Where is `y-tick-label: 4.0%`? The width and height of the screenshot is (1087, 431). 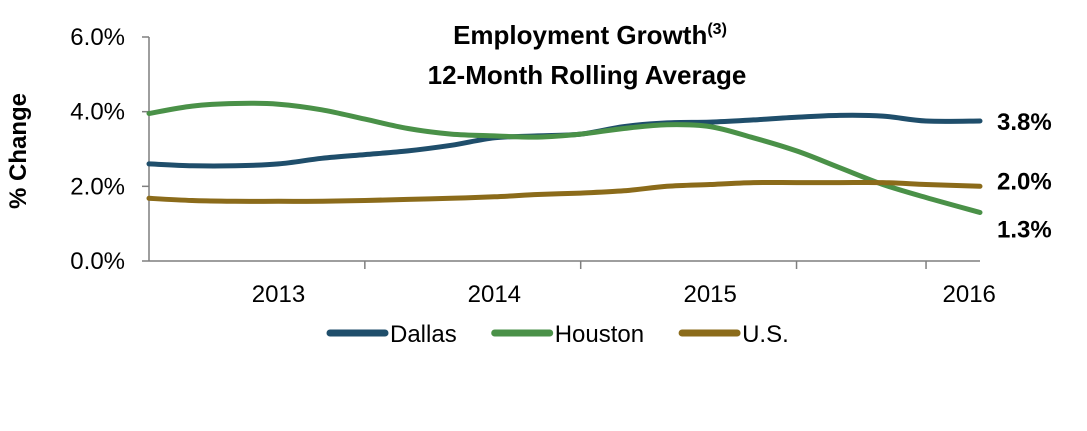 y-tick-label: 4.0% is located at coordinates (97, 112).